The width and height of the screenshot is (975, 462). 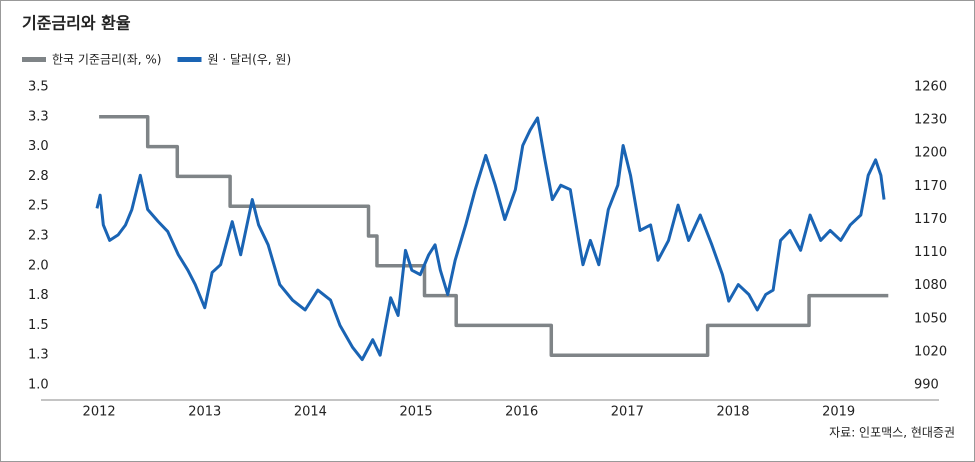 What do you see at coordinates (930, 252) in the screenshot?
I see `y2-tick-label: 1110` at bounding box center [930, 252].